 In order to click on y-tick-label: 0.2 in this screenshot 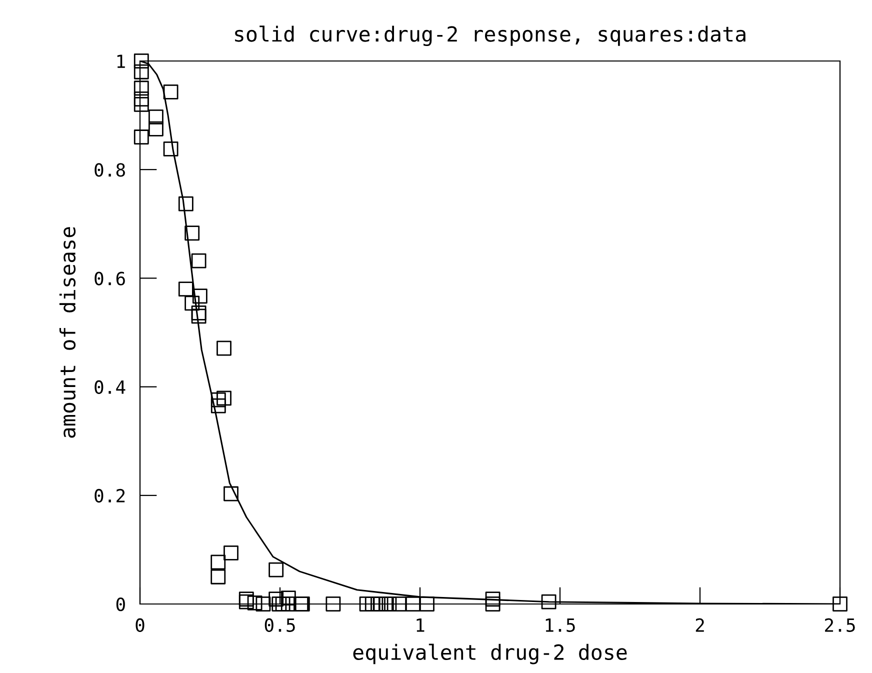, I will do `click(109, 495)`.